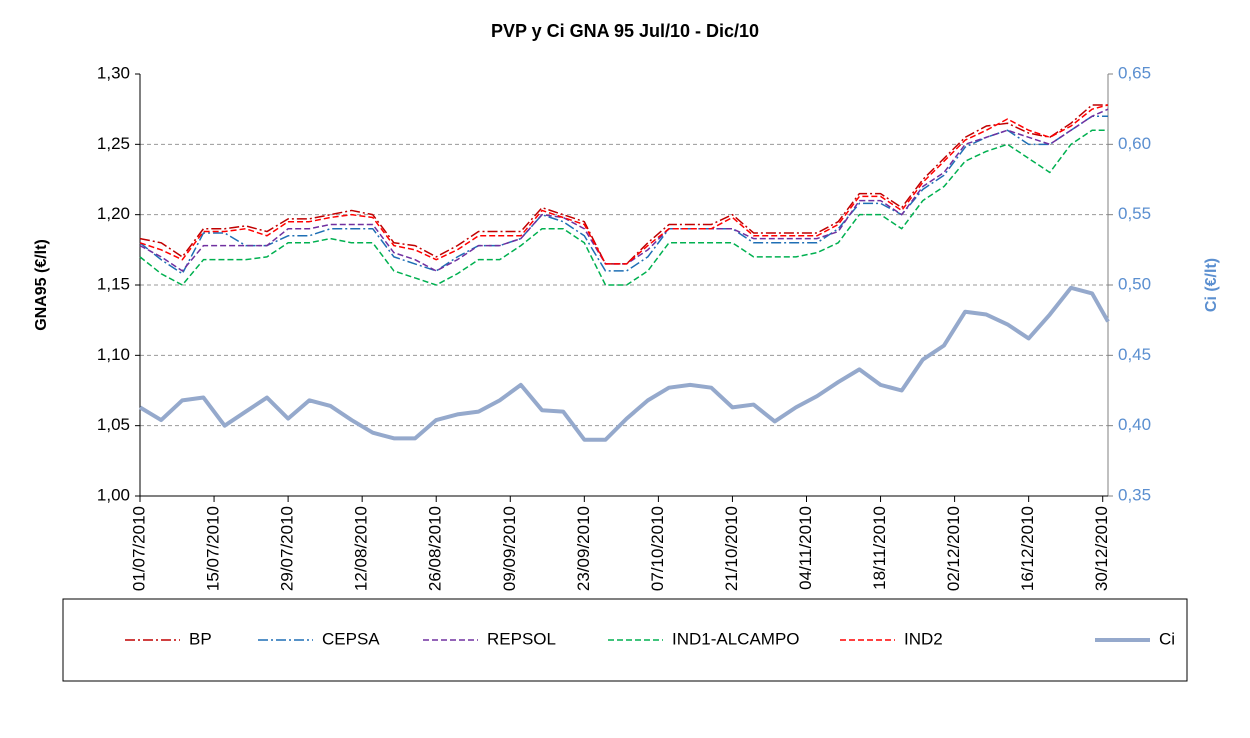 Image resolution: width=1250 pixels, height=738 pixels. I want to click on x-tick-label: 18/11/2010, so click(879, 548).